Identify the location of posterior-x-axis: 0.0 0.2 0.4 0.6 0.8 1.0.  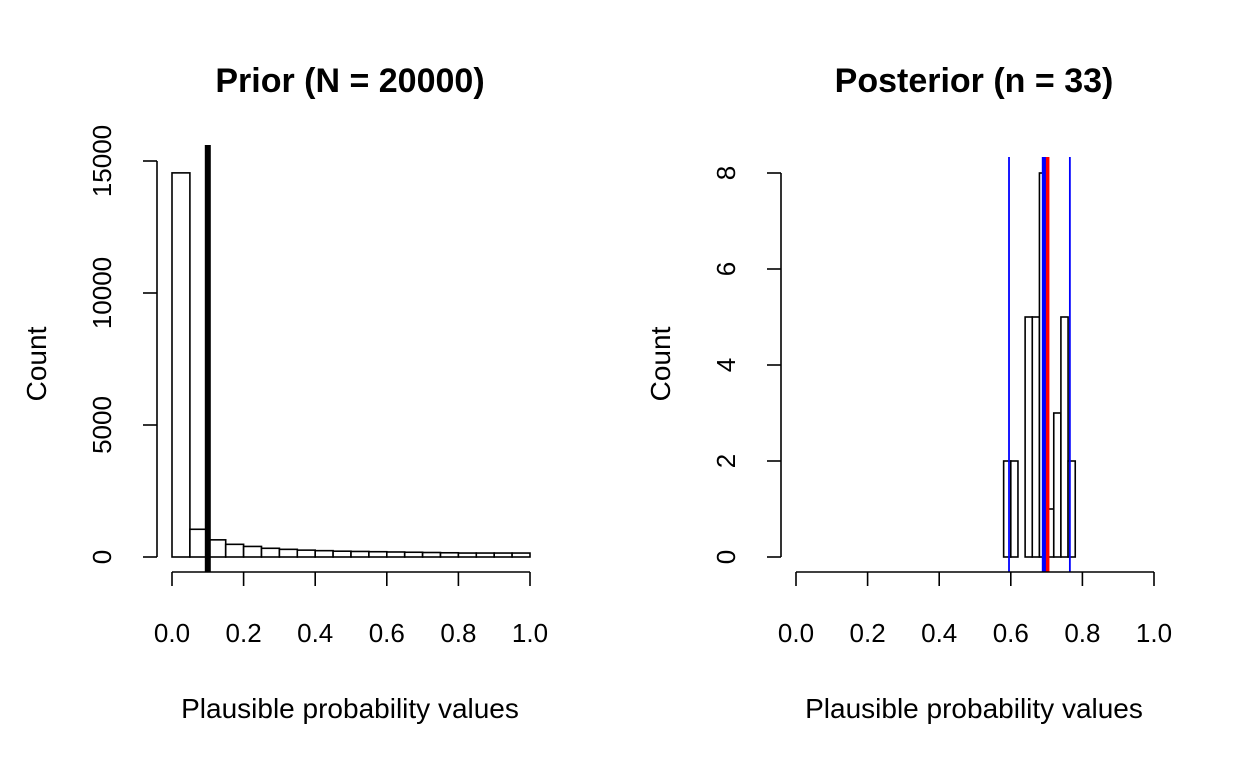
(975, 609).